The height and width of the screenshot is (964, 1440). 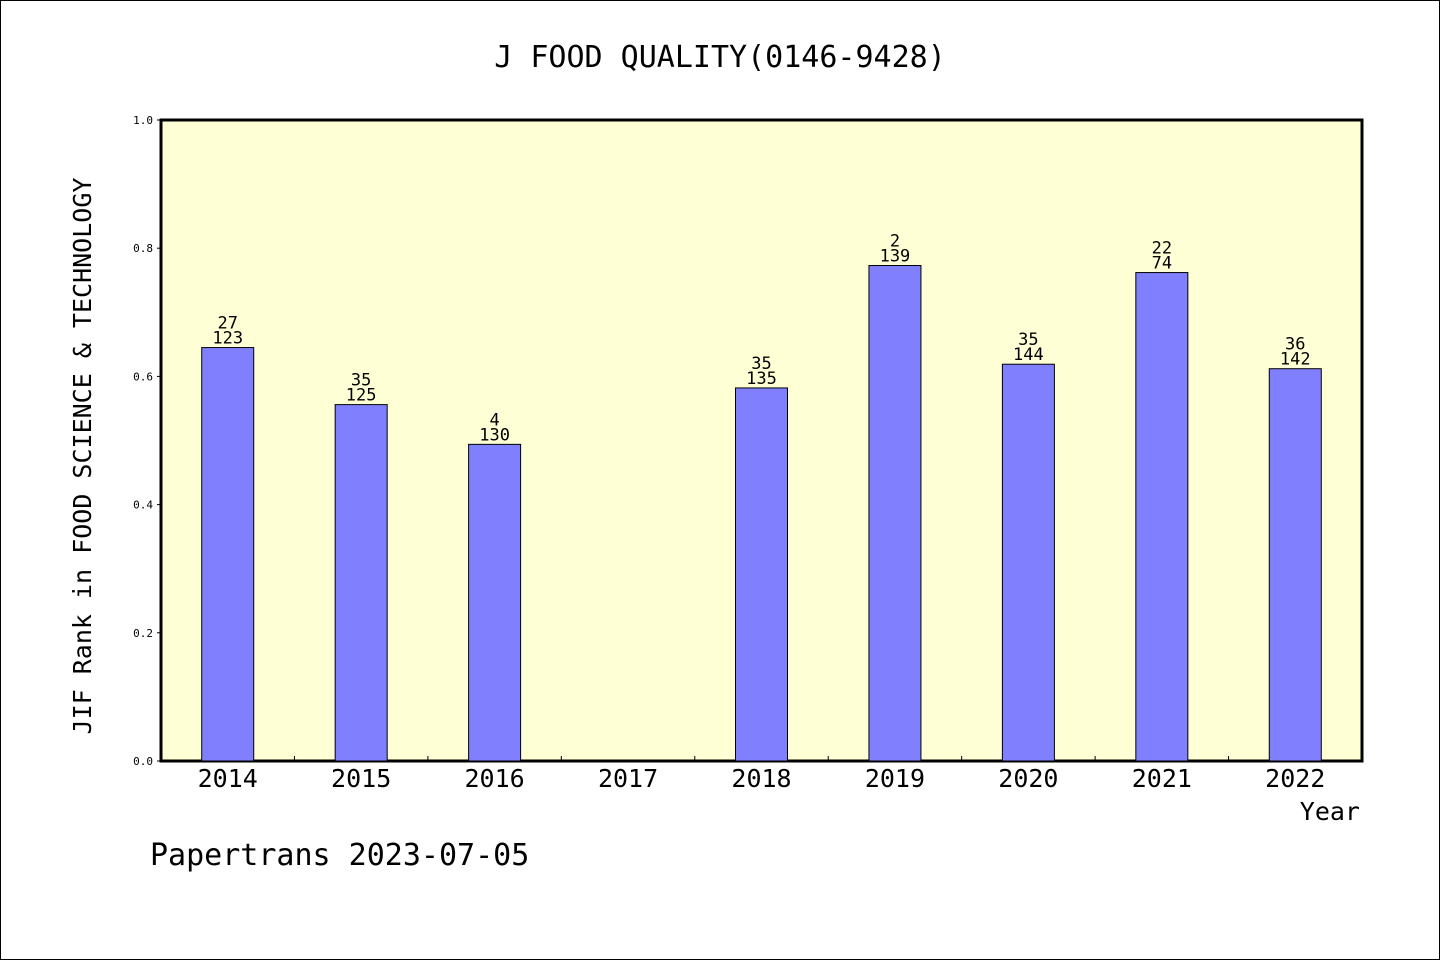 I want to click on bar-2022, so click(x=1295, y=565).